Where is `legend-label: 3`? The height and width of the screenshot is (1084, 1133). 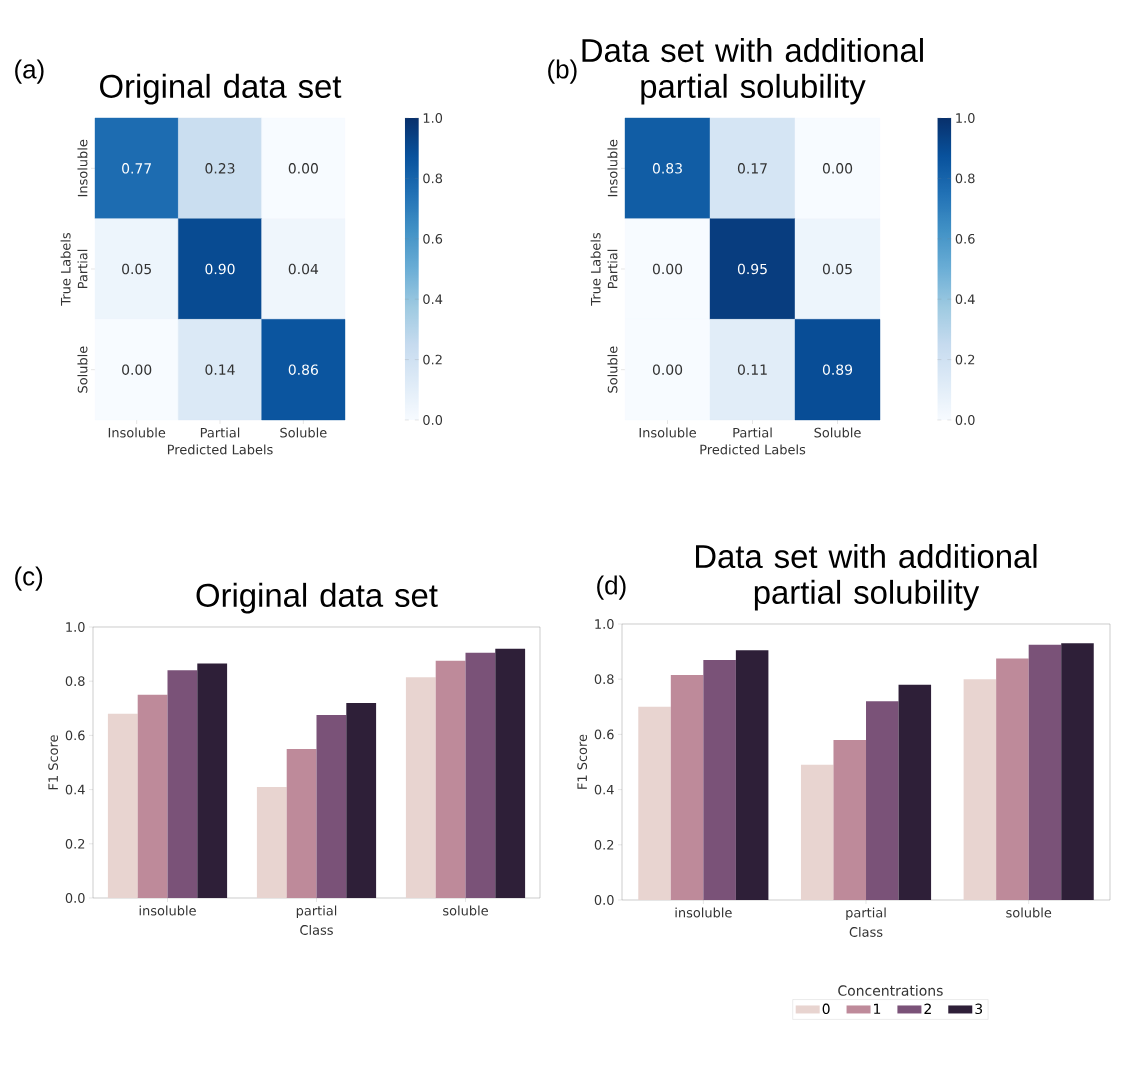
legend-label: 3 is located at coordinates (979, 1009).